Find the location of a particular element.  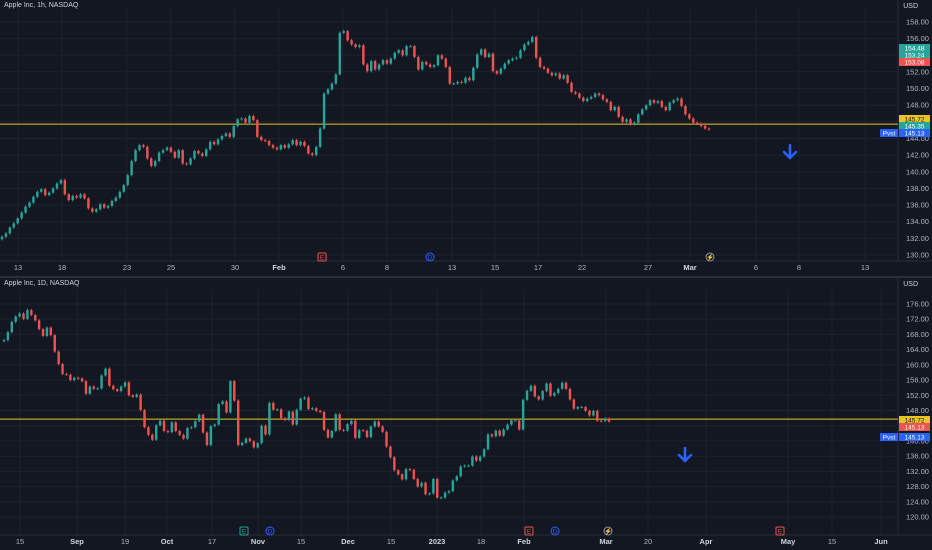

y-tick-label: 152.00 is located at coordinates (917, 71).